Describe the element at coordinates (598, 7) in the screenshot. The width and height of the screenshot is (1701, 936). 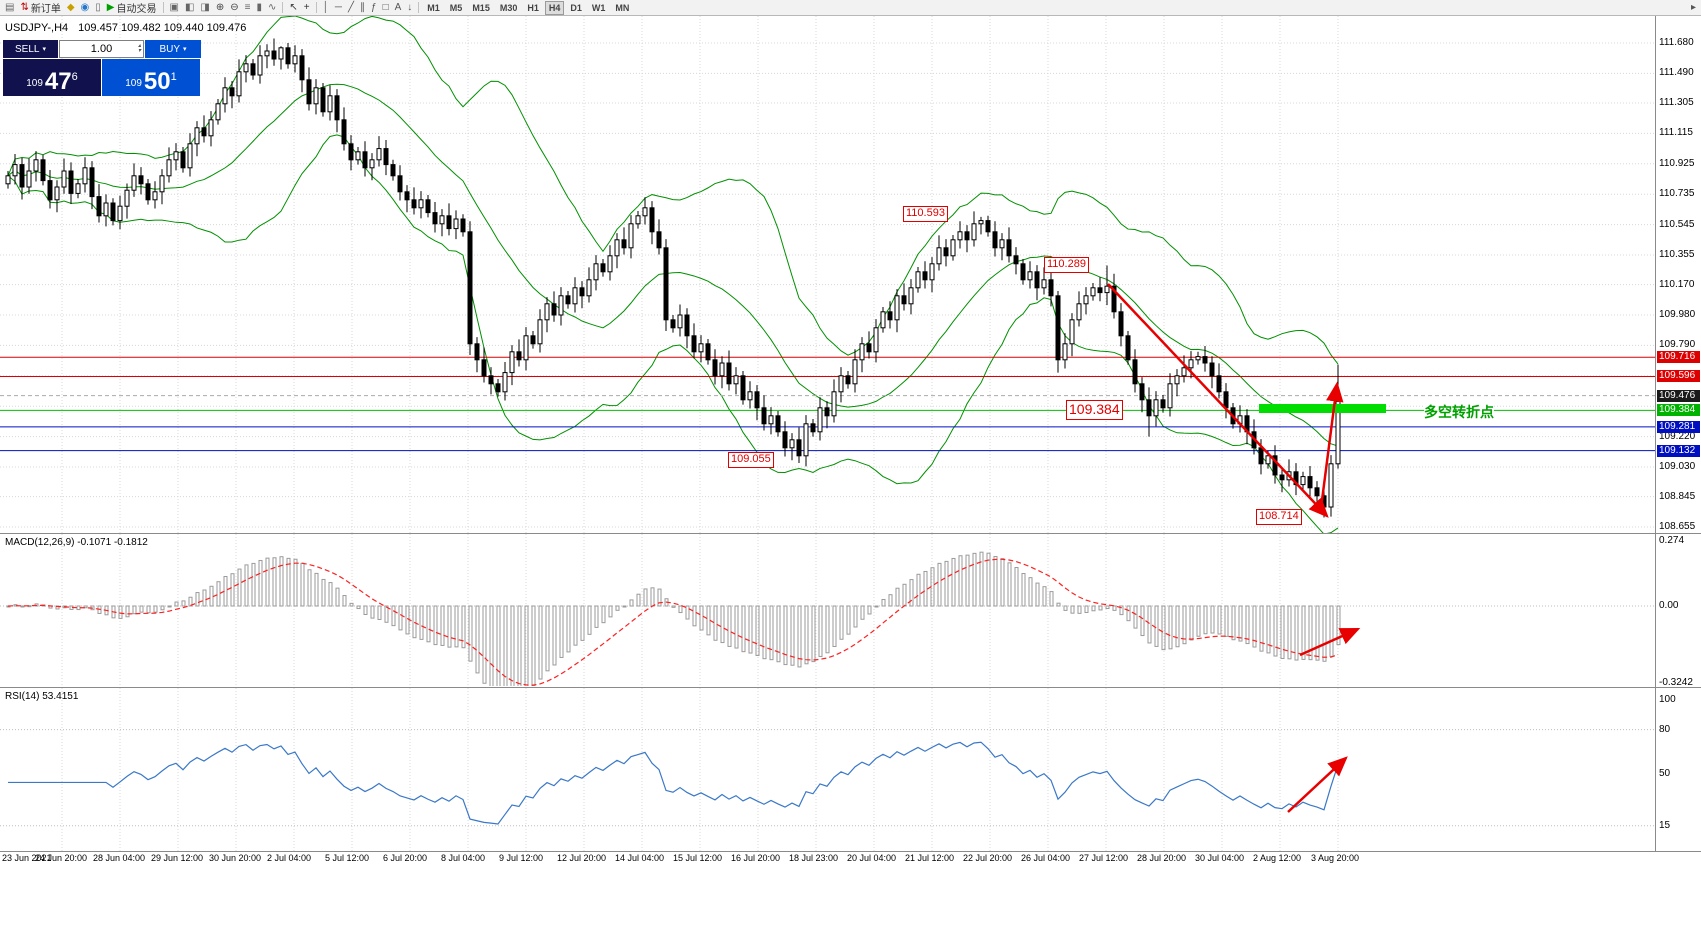
I see `timeframe-w1: W1` at that location.